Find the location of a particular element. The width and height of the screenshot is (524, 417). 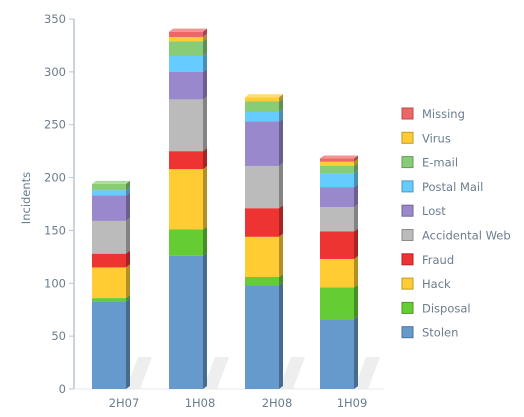

bar-segment-hack-2h07 is located at coordinates (111, 281).